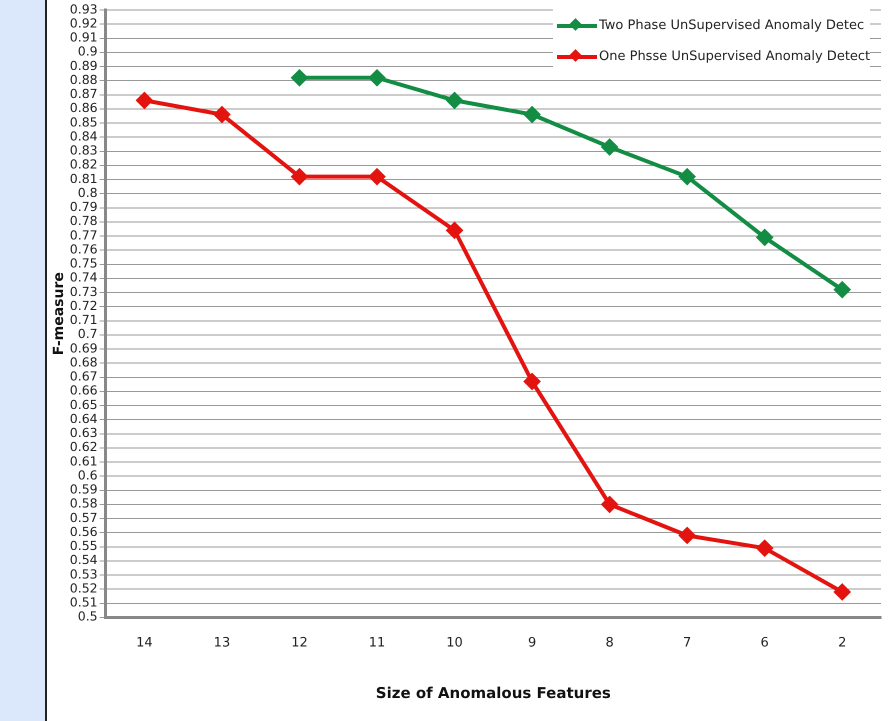  What do you see at coordinates (84, 263) in the screenshot?
I see `y-tick-label: 0.75` at bounding box center [84, 263].